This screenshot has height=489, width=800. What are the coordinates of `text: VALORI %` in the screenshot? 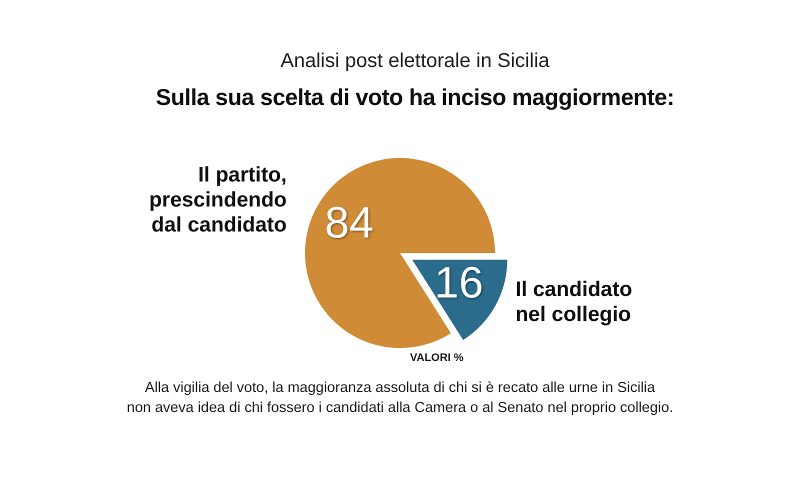 It's located at (437, 358).